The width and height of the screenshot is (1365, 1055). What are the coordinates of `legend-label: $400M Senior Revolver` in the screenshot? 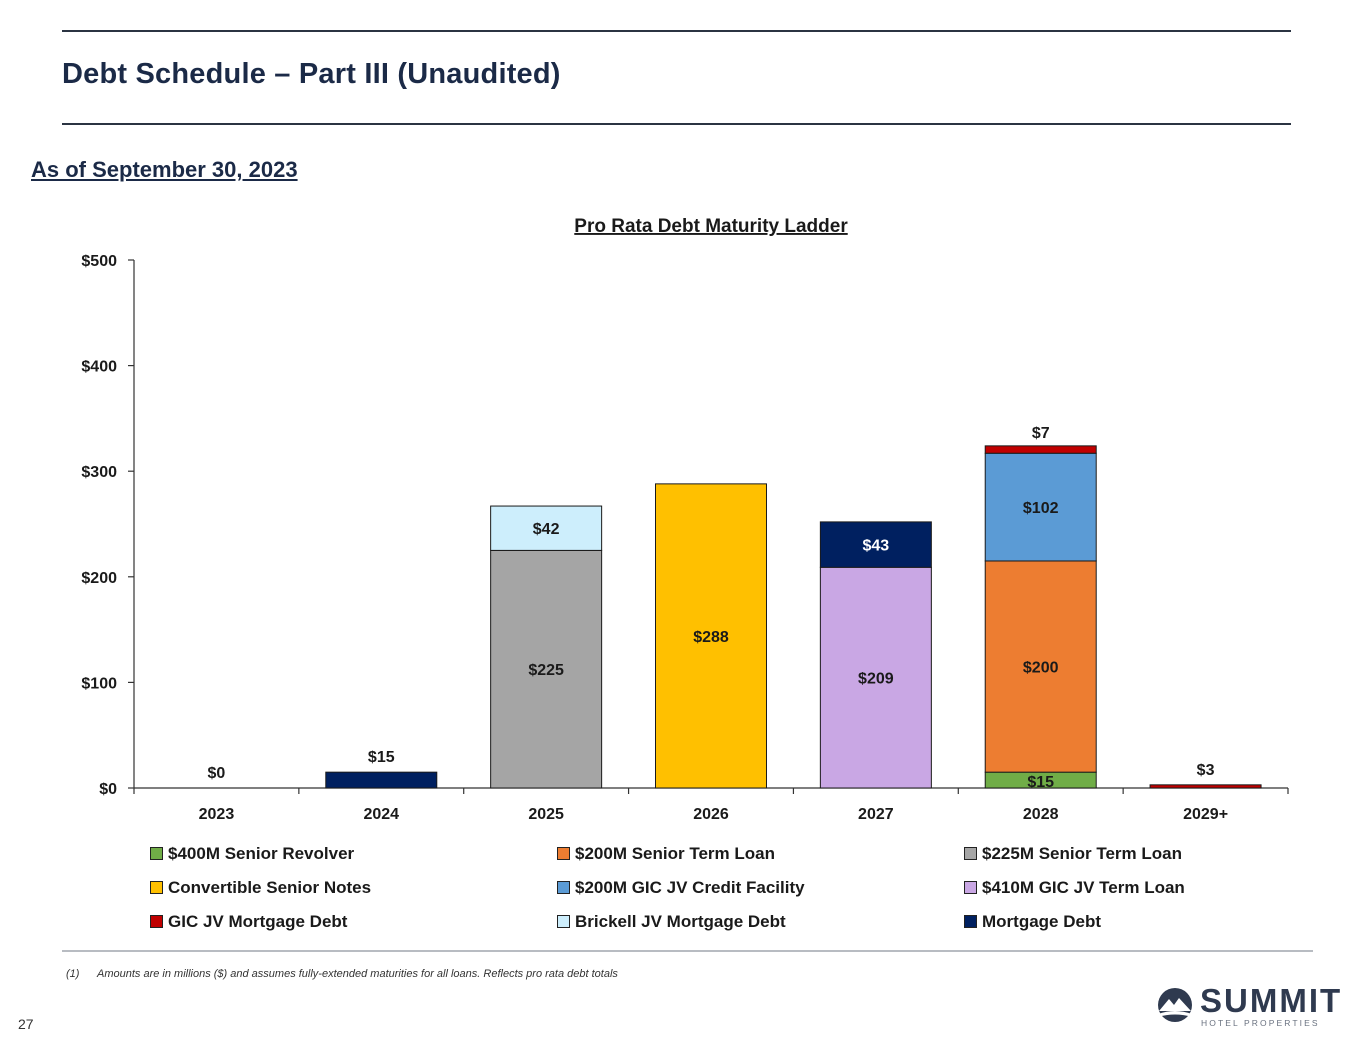 It's located at (261, 853).